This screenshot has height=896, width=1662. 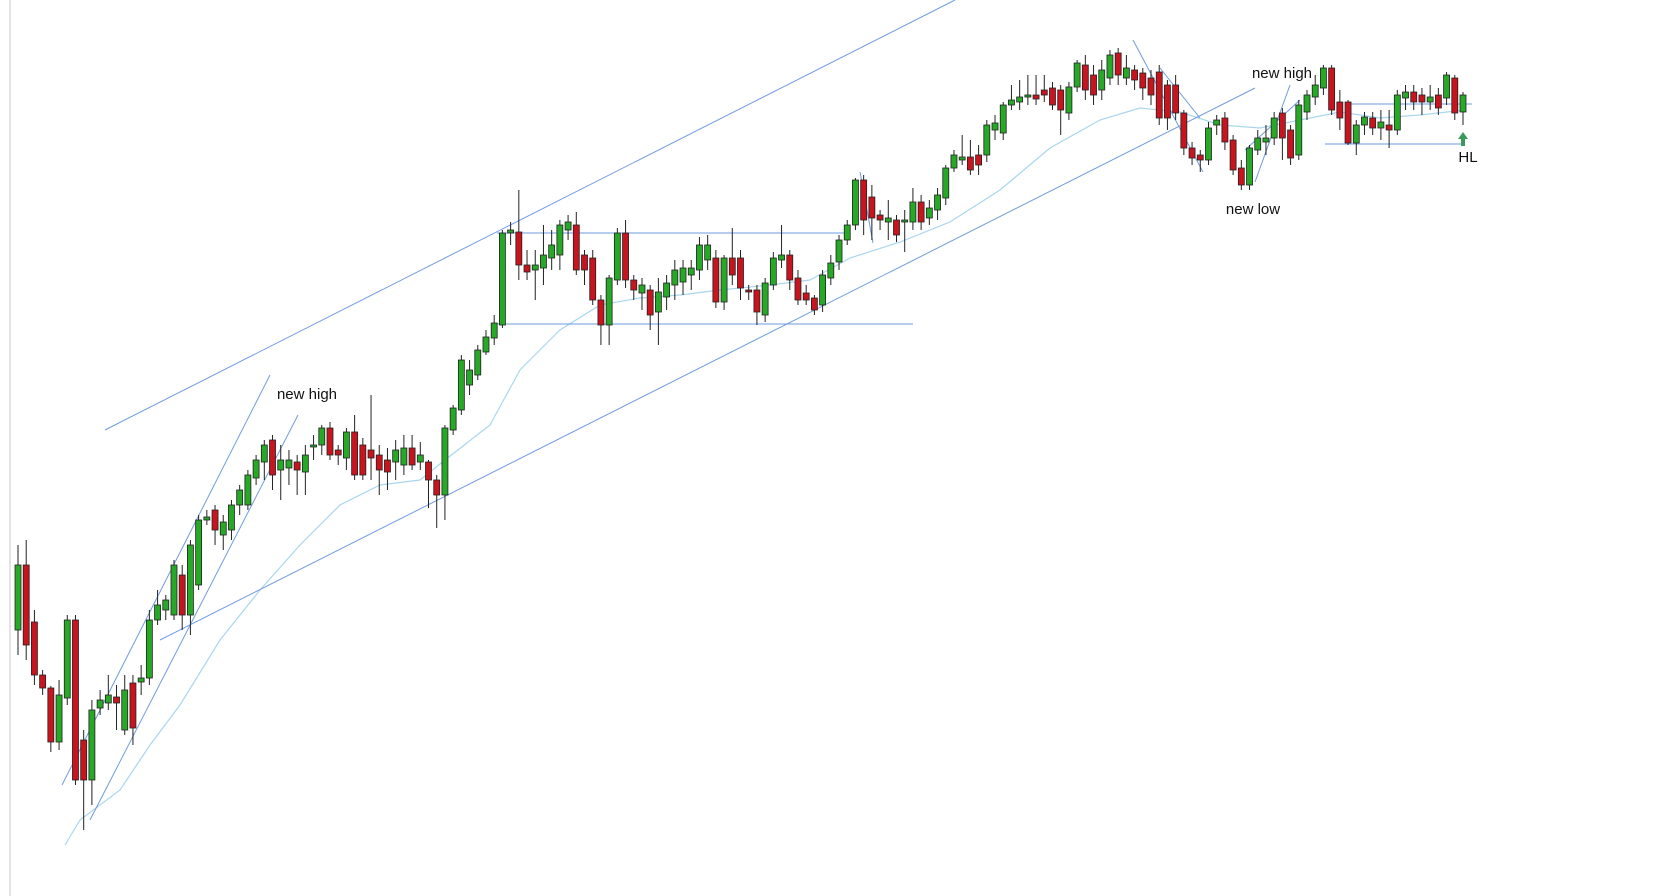 What do you see at coordinates (1467, 157) in the screenshot?
I see `annotation: HL` at bounding box center [1467, 157].